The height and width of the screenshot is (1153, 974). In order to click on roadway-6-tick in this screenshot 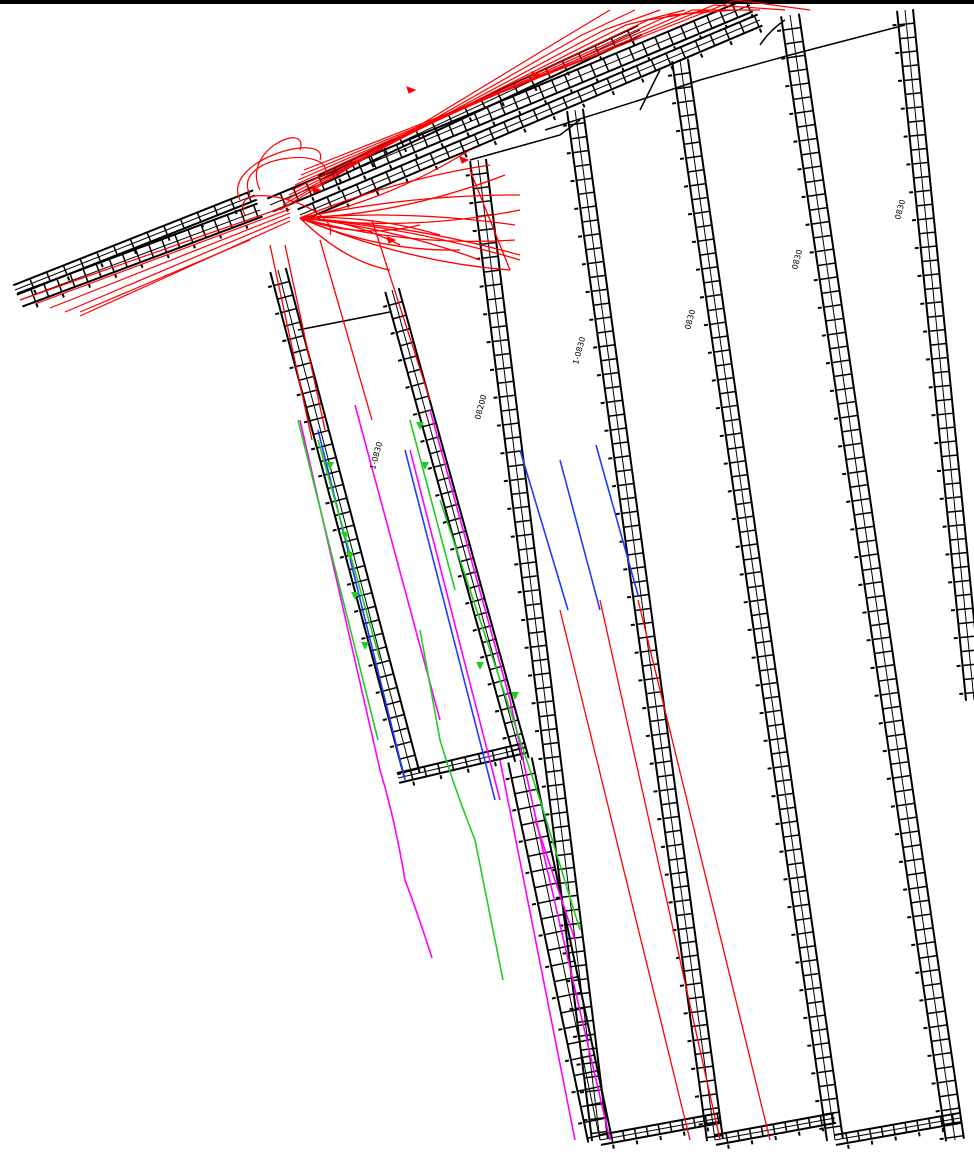, I will do `click(840, 446)`.